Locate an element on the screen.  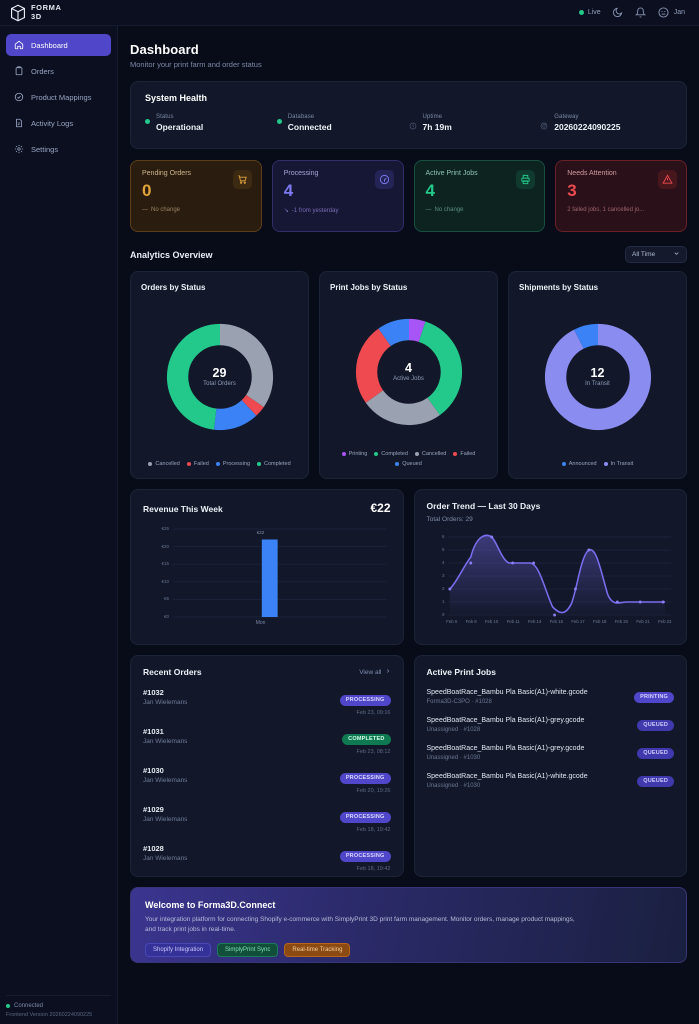
order-info: #1032 Jan Wielemans is located at coordinates (241, 697).